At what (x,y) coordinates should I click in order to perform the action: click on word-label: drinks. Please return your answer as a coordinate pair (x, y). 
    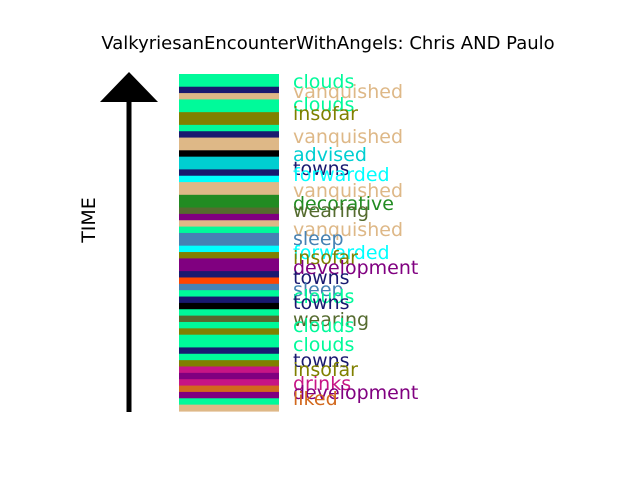
    Looking at the image, I should click on (322, 384).